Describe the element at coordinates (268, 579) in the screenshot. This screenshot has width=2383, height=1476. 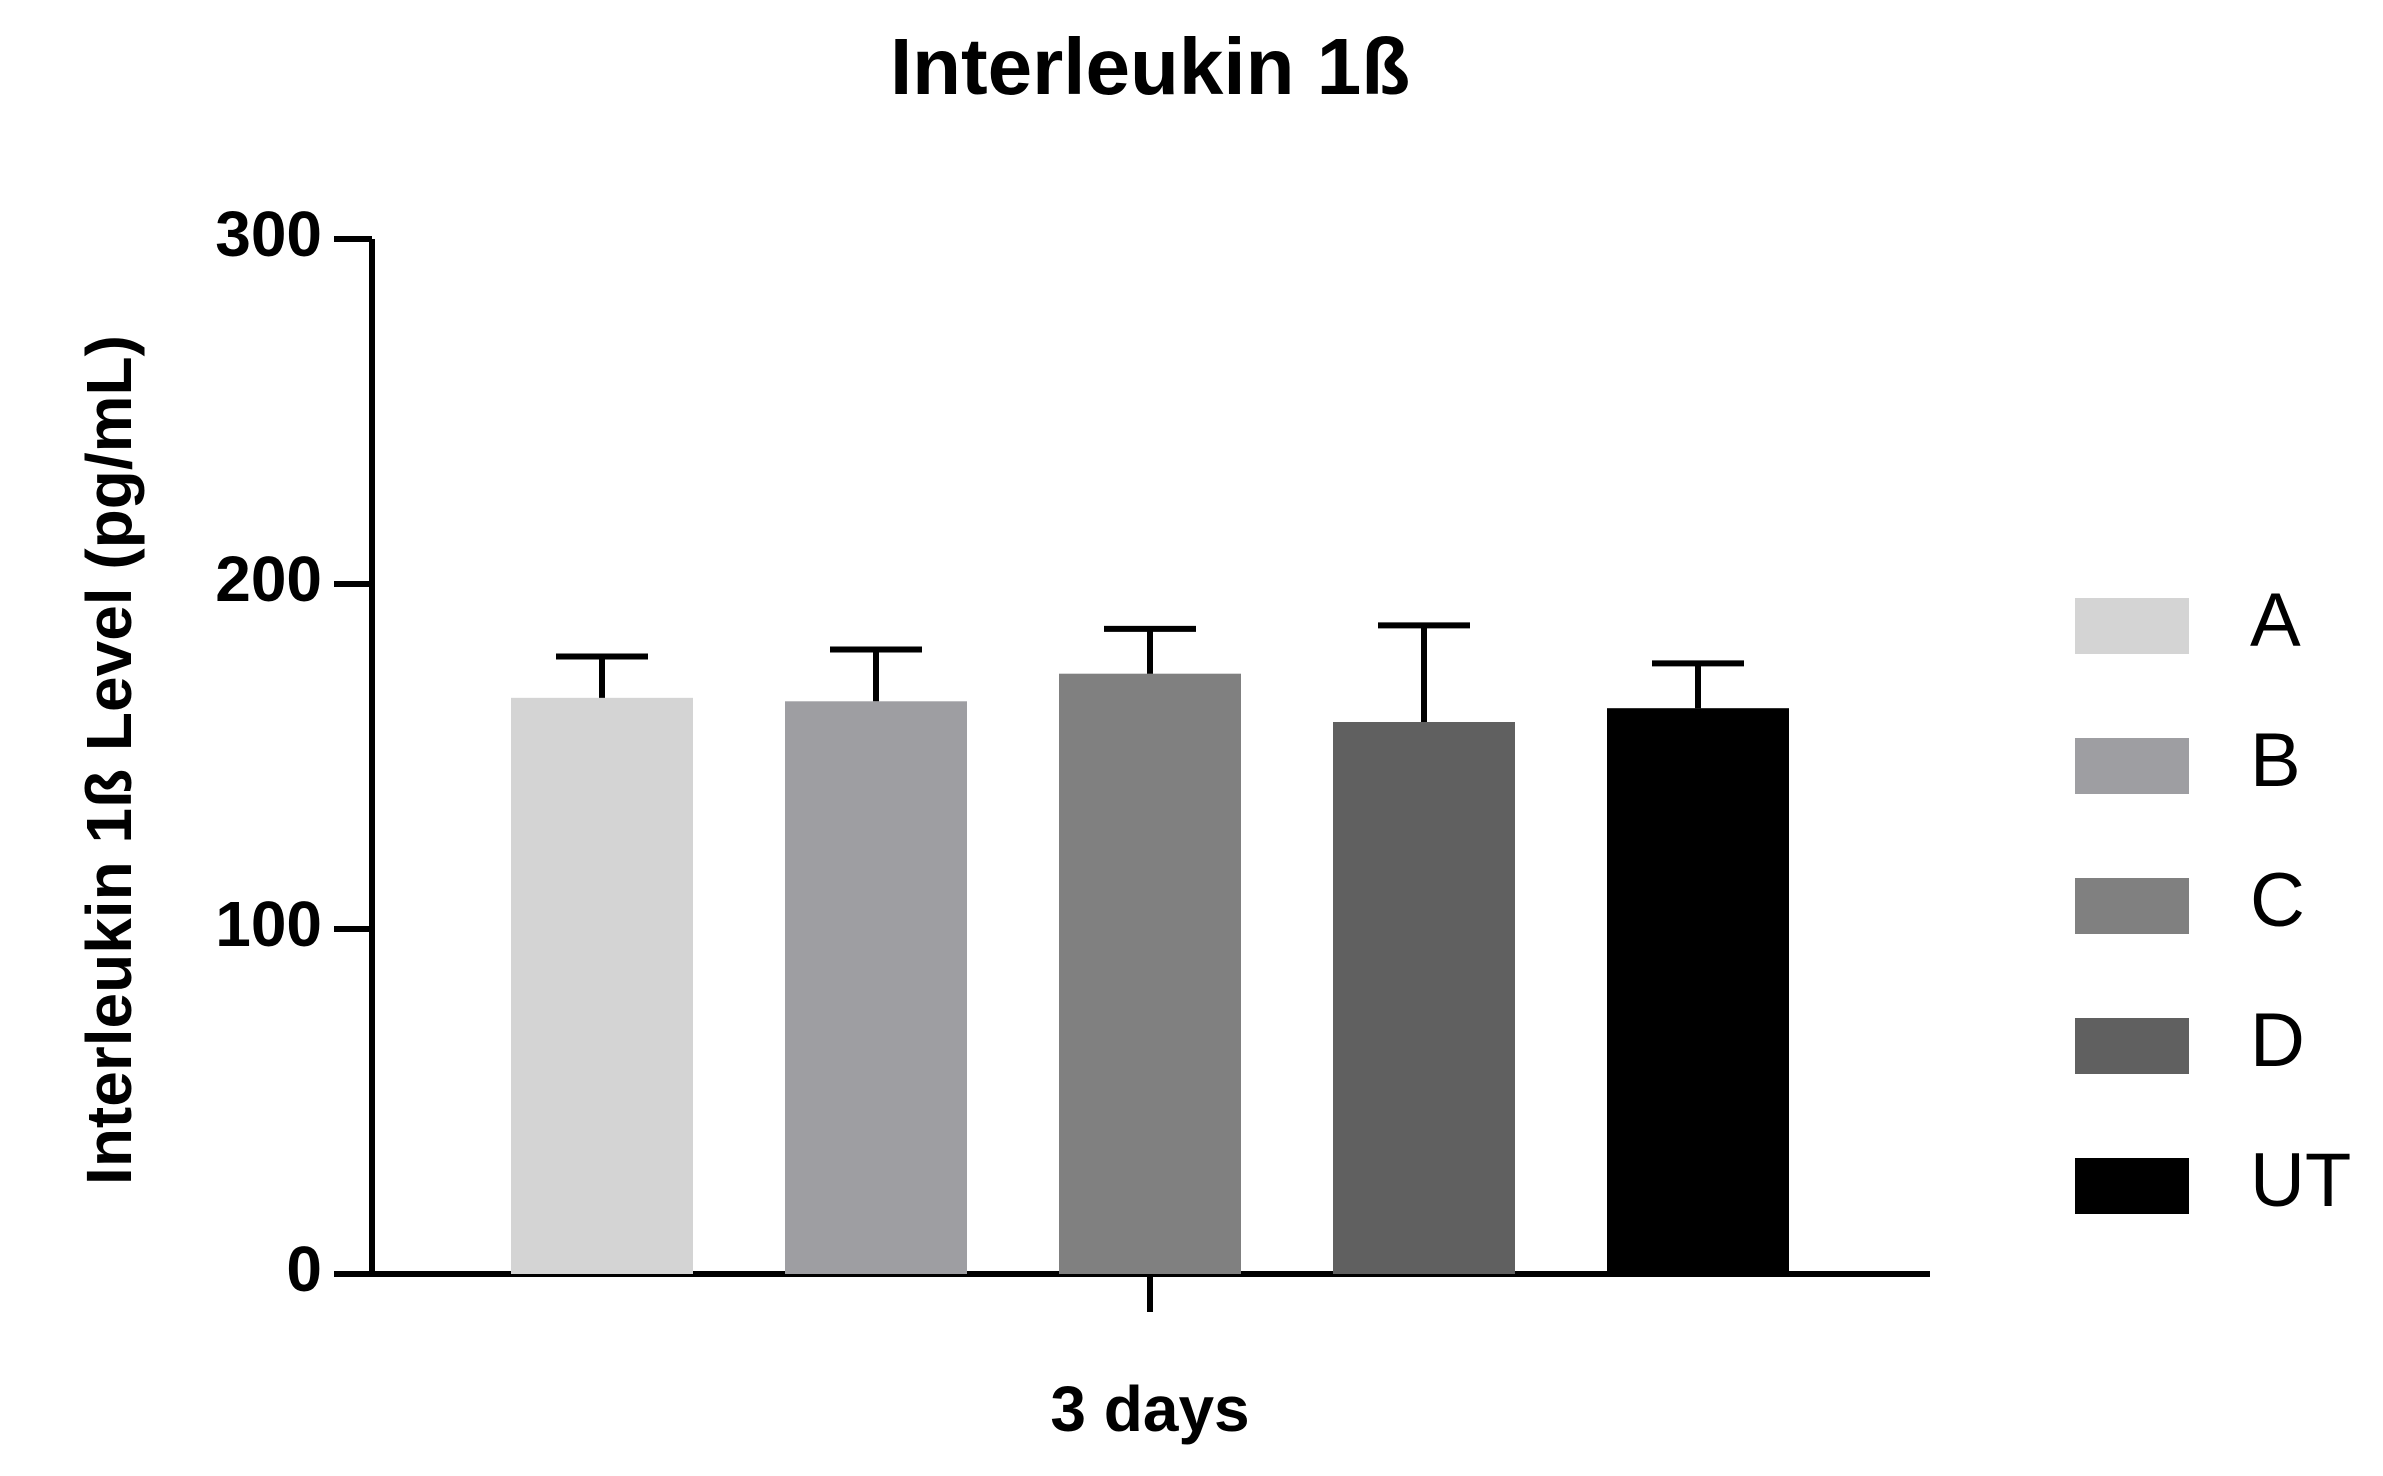
I see `y-tick-label: 200` at that location.